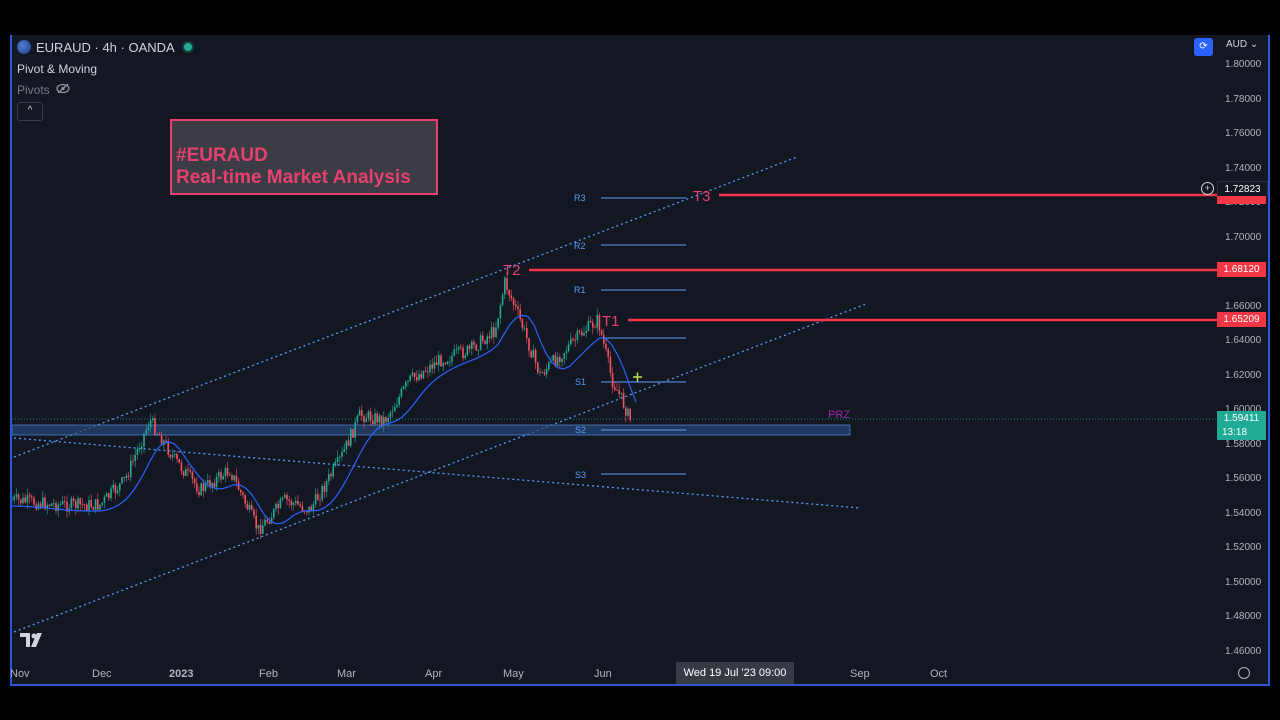 The width and height of the screenshot is (1280, 720). What do you see at coordinates (33, 90) in the screenshot?
I see `pivots-indicator-label: Pivots` at bounding box center [33, 90].